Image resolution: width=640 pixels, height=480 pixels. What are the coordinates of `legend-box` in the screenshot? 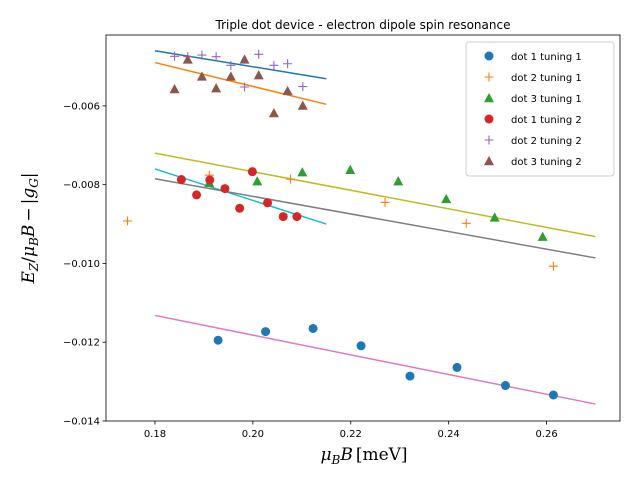 It's located at (540, 109).